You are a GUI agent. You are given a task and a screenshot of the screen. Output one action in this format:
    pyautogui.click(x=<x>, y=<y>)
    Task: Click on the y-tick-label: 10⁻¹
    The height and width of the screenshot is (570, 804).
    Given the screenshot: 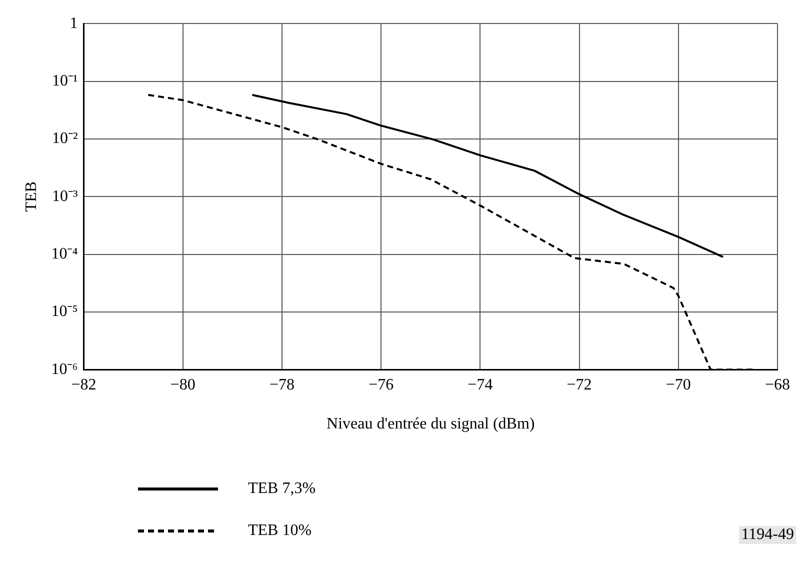 What is the action you would take?
    pyautogui.click(x=65, y=81)
    